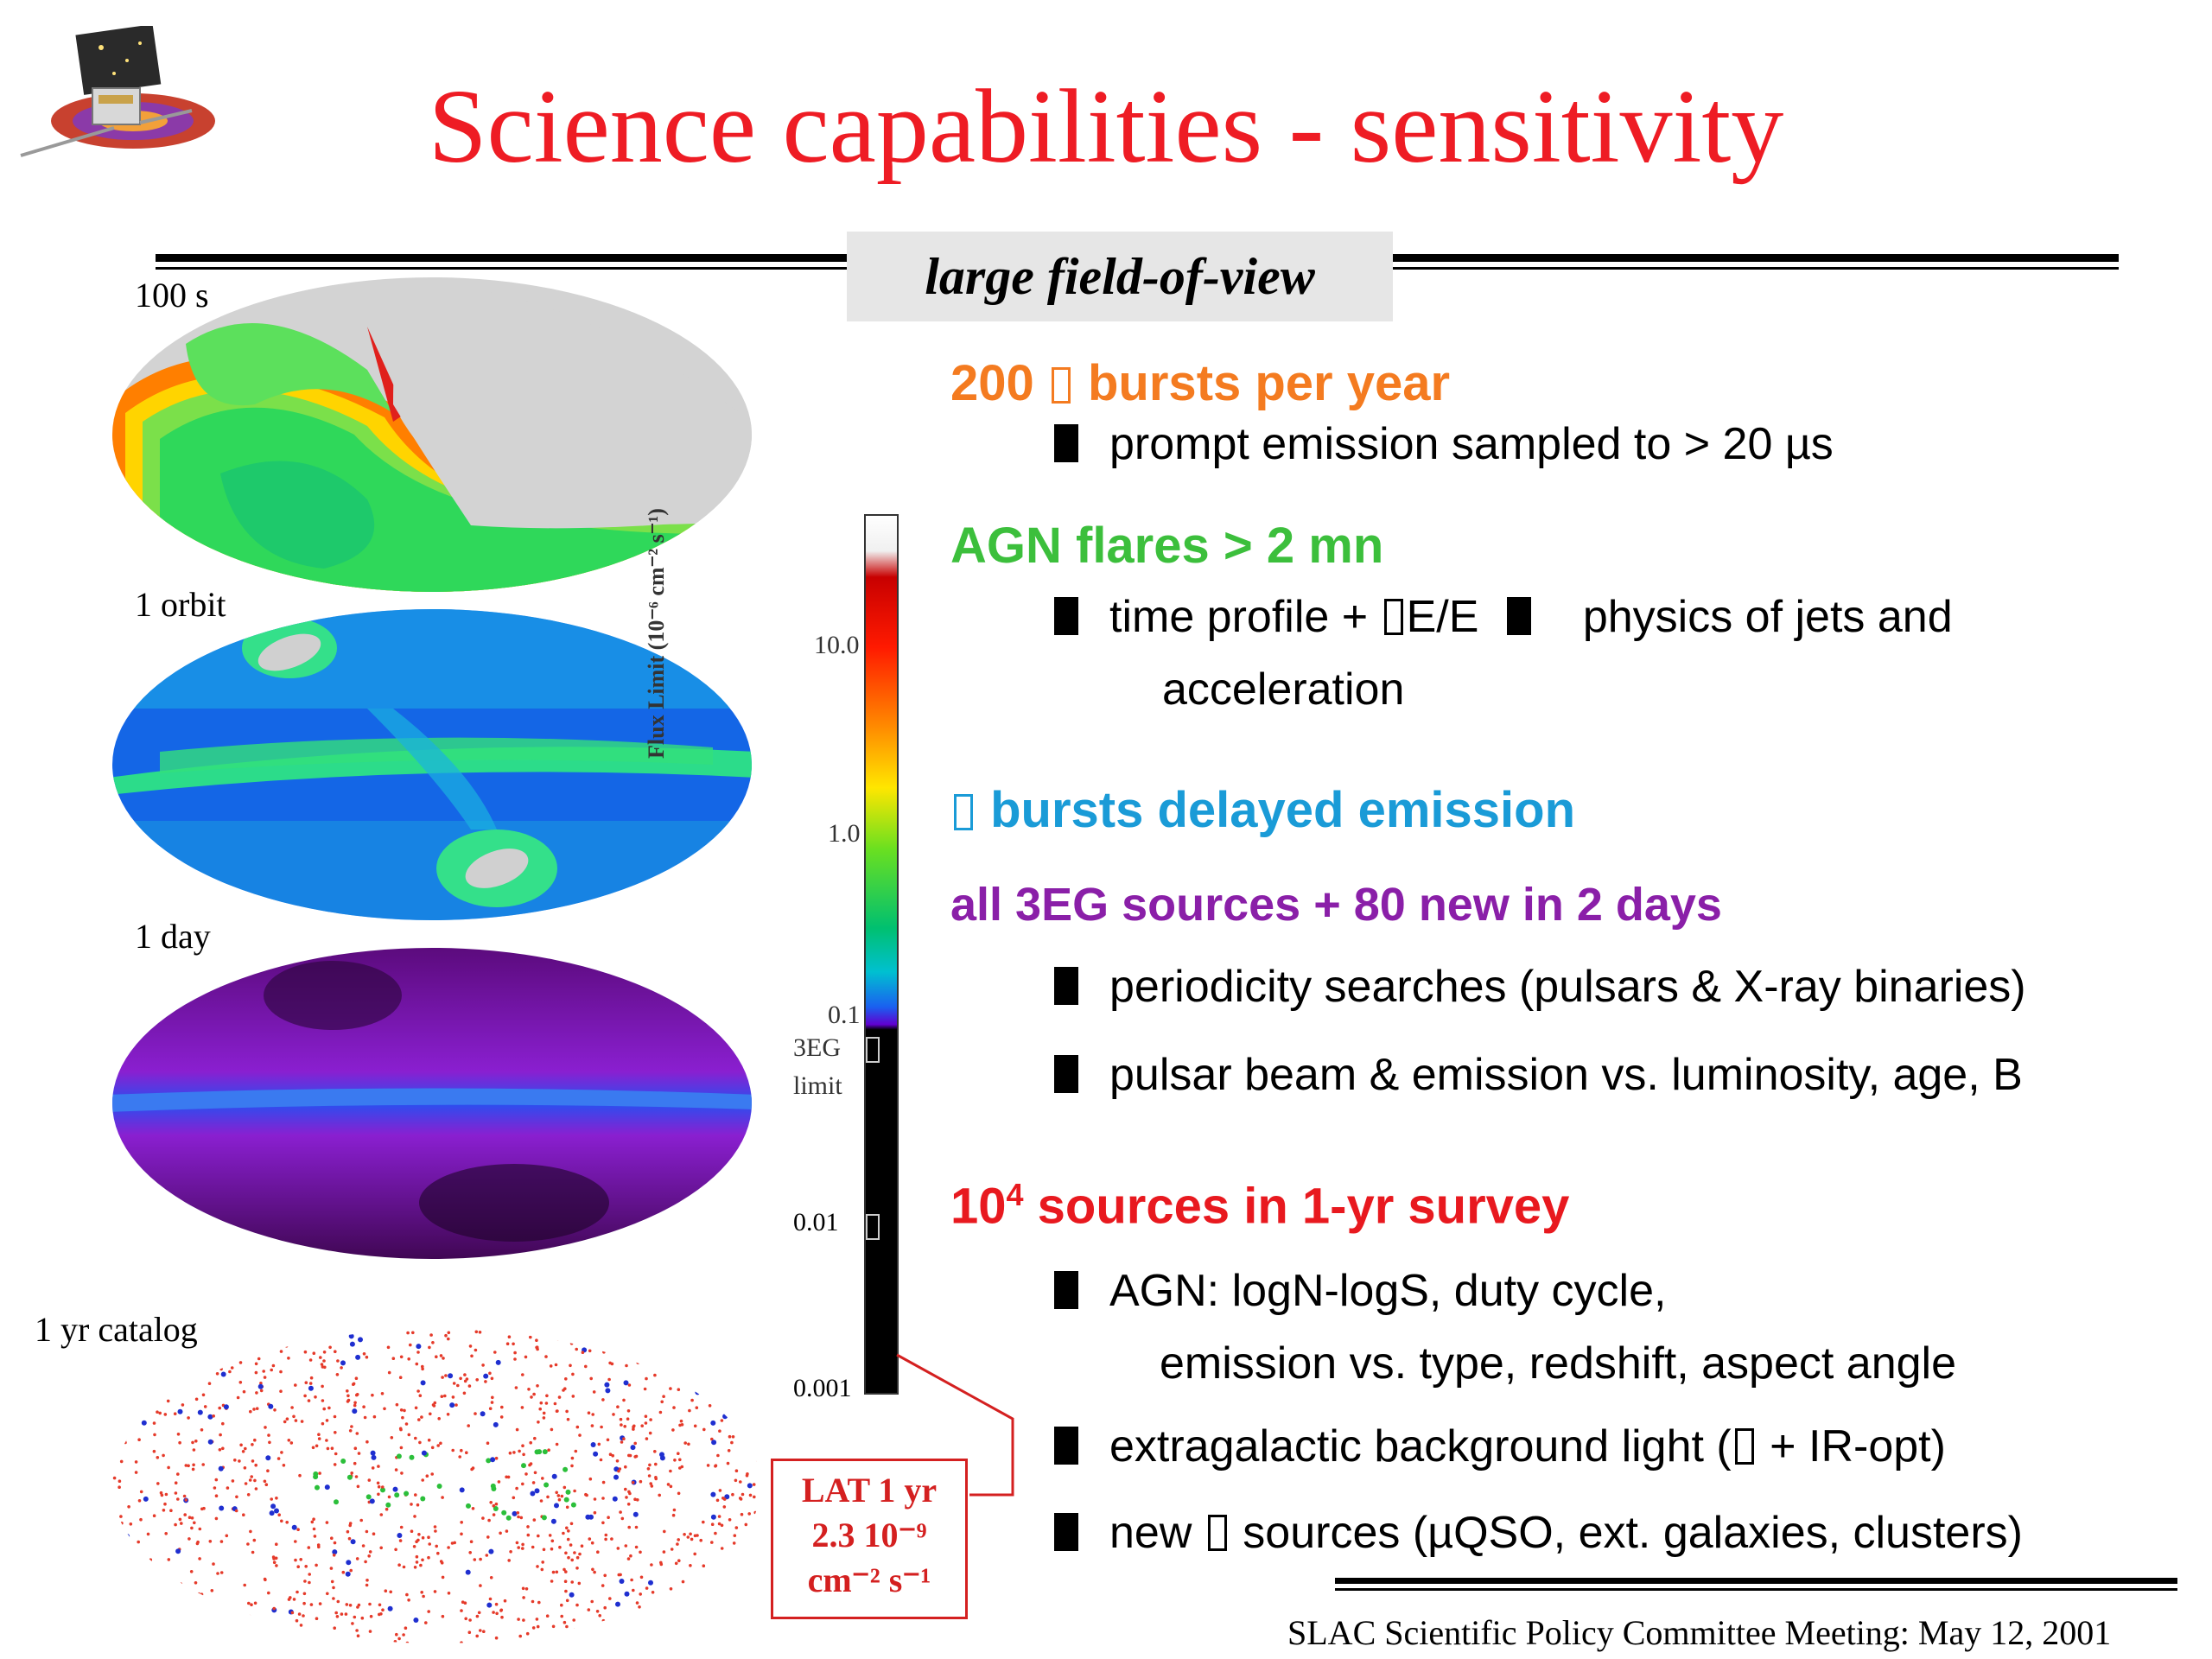 The image size is (2212, 1659). What do you see at coordinates (1120, 276) in the screenshot?
I see `subtitle-box: large field-of-view` at bounding box center [1120, 276].